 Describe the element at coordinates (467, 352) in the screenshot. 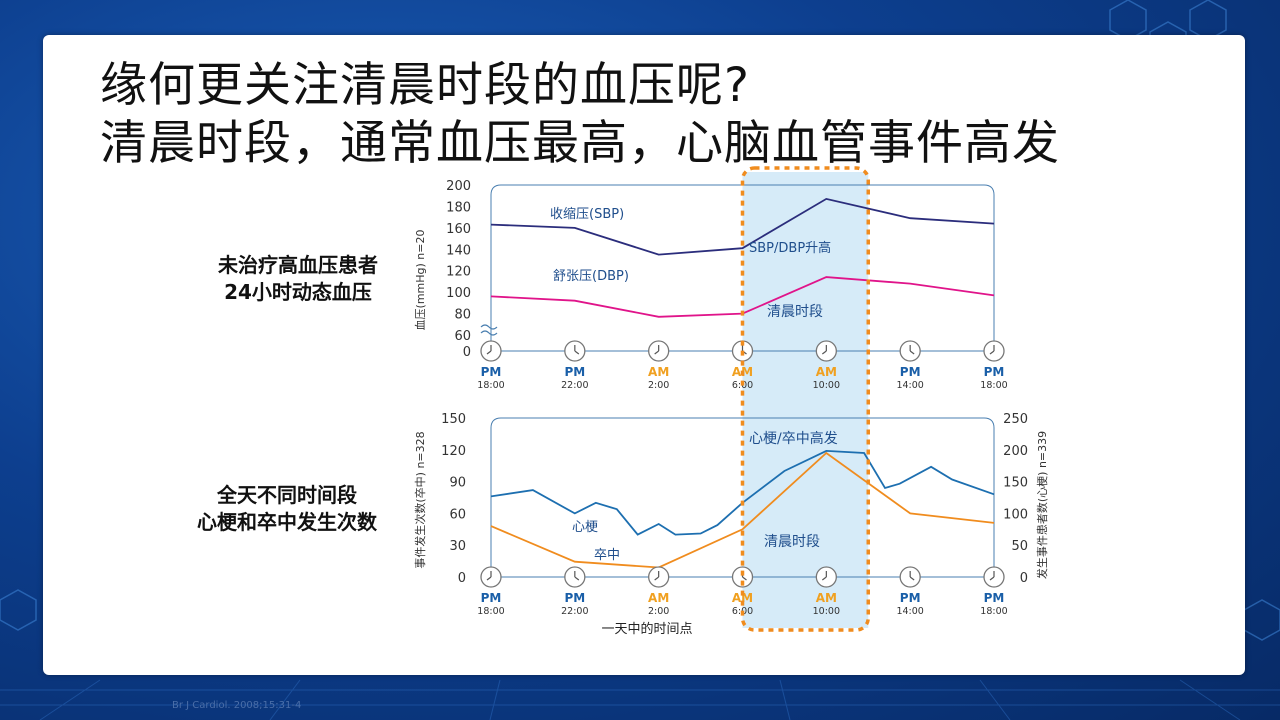

I see `top-chart-y-tick-label: 0` at that location.